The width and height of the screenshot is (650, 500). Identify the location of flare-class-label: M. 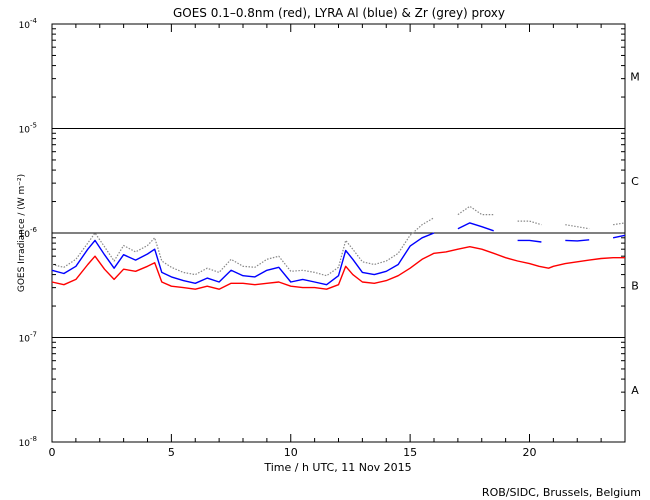
(635, 76).